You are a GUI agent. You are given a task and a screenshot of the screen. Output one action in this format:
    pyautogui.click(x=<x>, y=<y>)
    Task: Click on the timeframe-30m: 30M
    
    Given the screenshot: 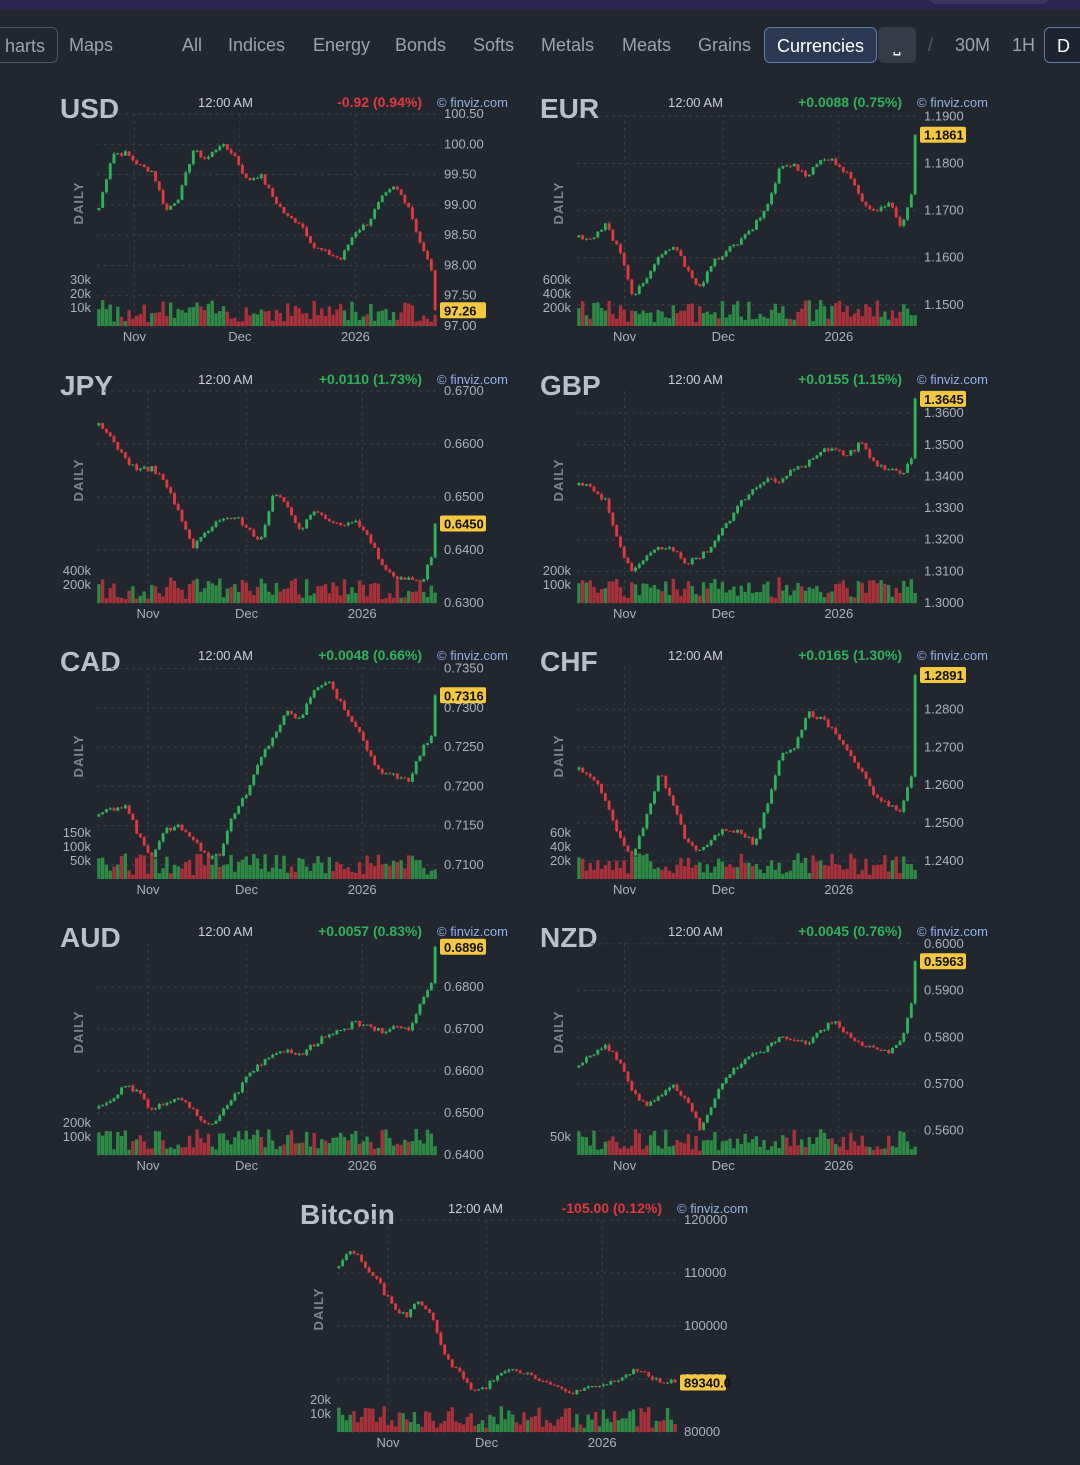 What is the action you would take?
    pyautogui.click(x=973, y=45)
    